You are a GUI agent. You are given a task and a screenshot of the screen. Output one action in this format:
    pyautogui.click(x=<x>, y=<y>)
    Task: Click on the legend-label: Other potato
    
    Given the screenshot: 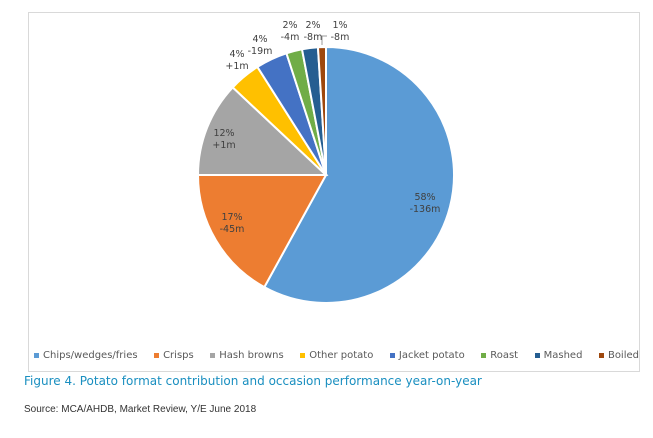 What is the action you would take?
    pyautogui.click(x=341, y=355)
    